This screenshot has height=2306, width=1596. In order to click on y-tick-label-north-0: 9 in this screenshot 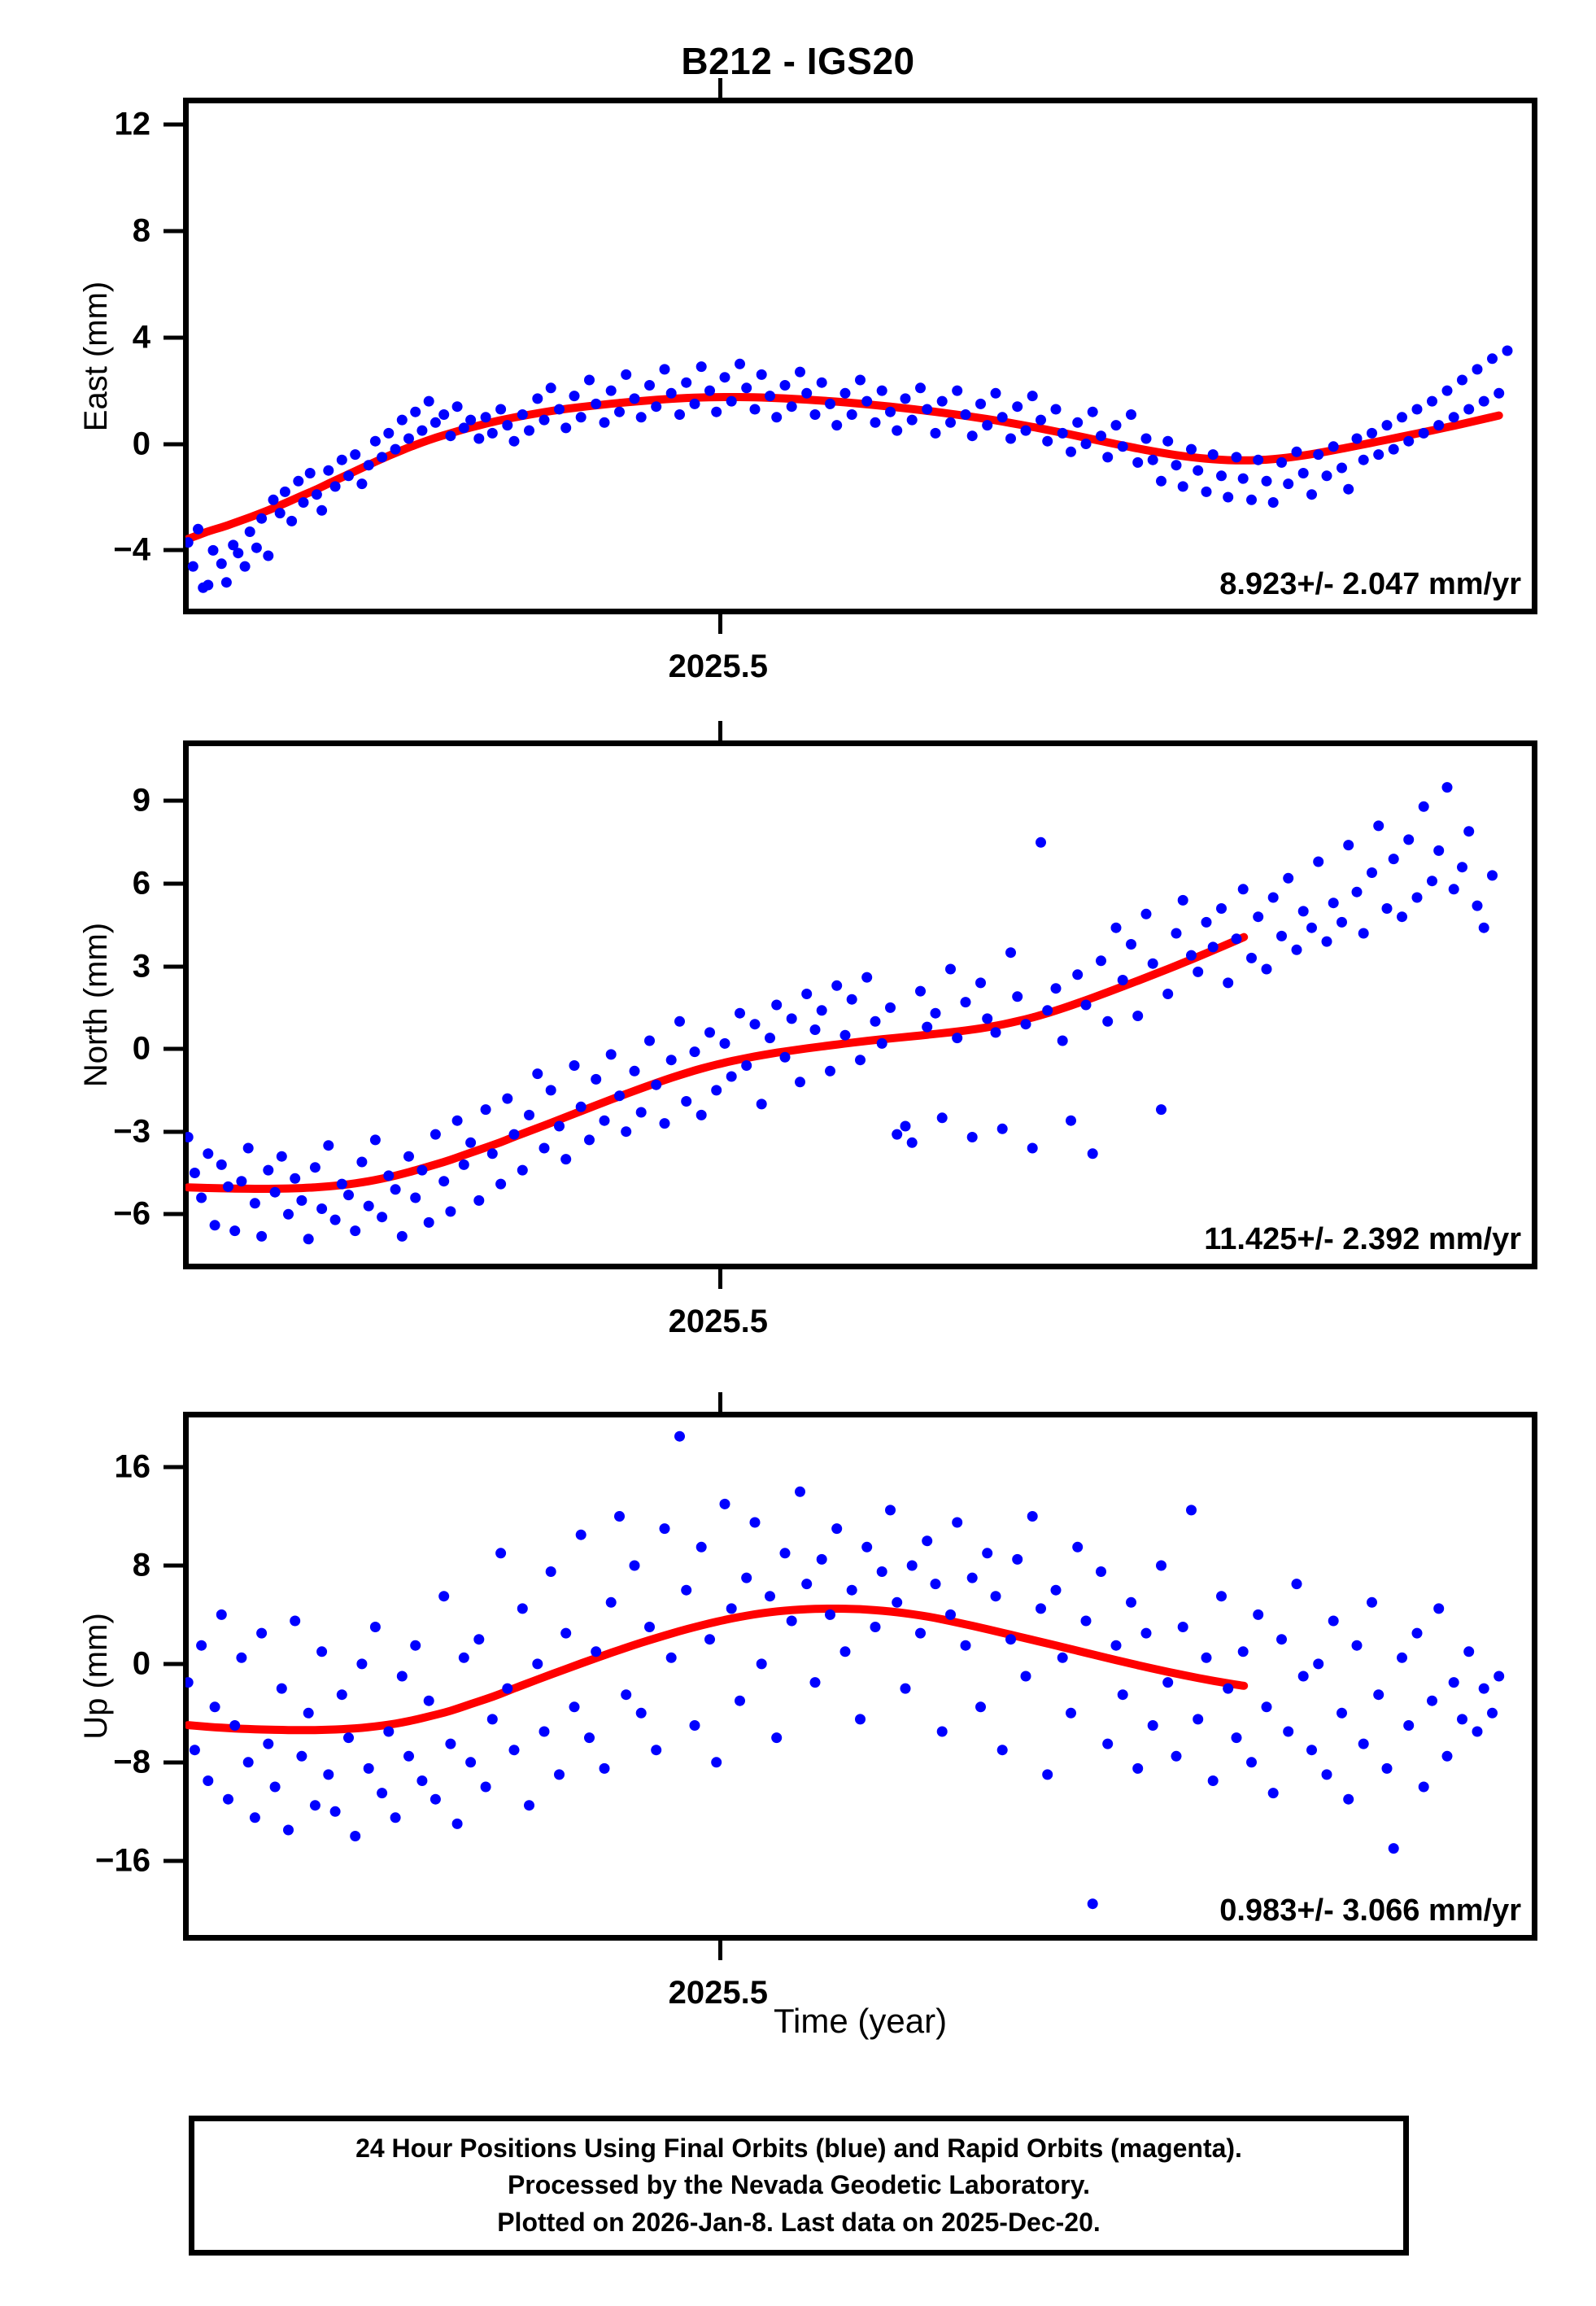, I will do `click(141, 800)`.